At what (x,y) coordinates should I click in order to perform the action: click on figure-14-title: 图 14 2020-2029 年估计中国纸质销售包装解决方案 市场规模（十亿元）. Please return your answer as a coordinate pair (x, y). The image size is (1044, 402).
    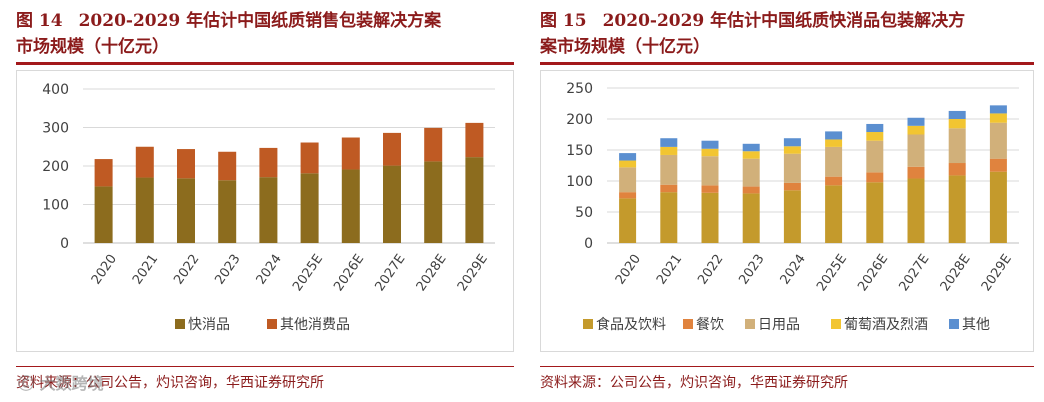
    Looking at the image, I should click on (265, 34).